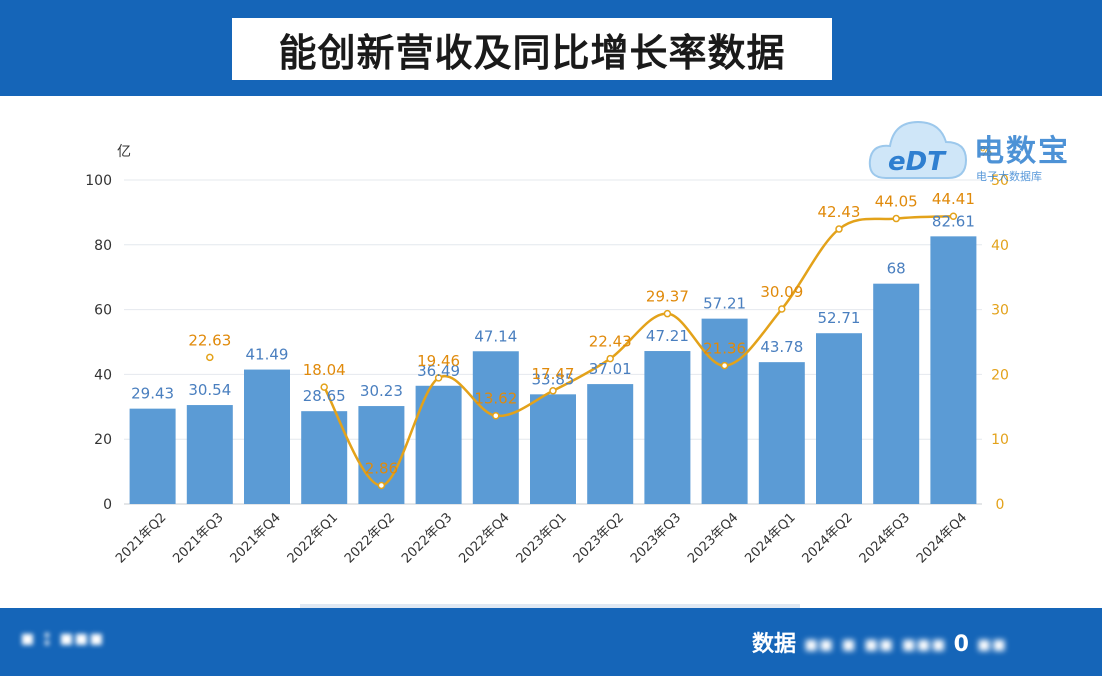 The height and width of the screenshot is (676, 1102). What do you see at coordinates (550, 606) in the screenshot?
I see `footer-separator` at bounding box center [550, 606].